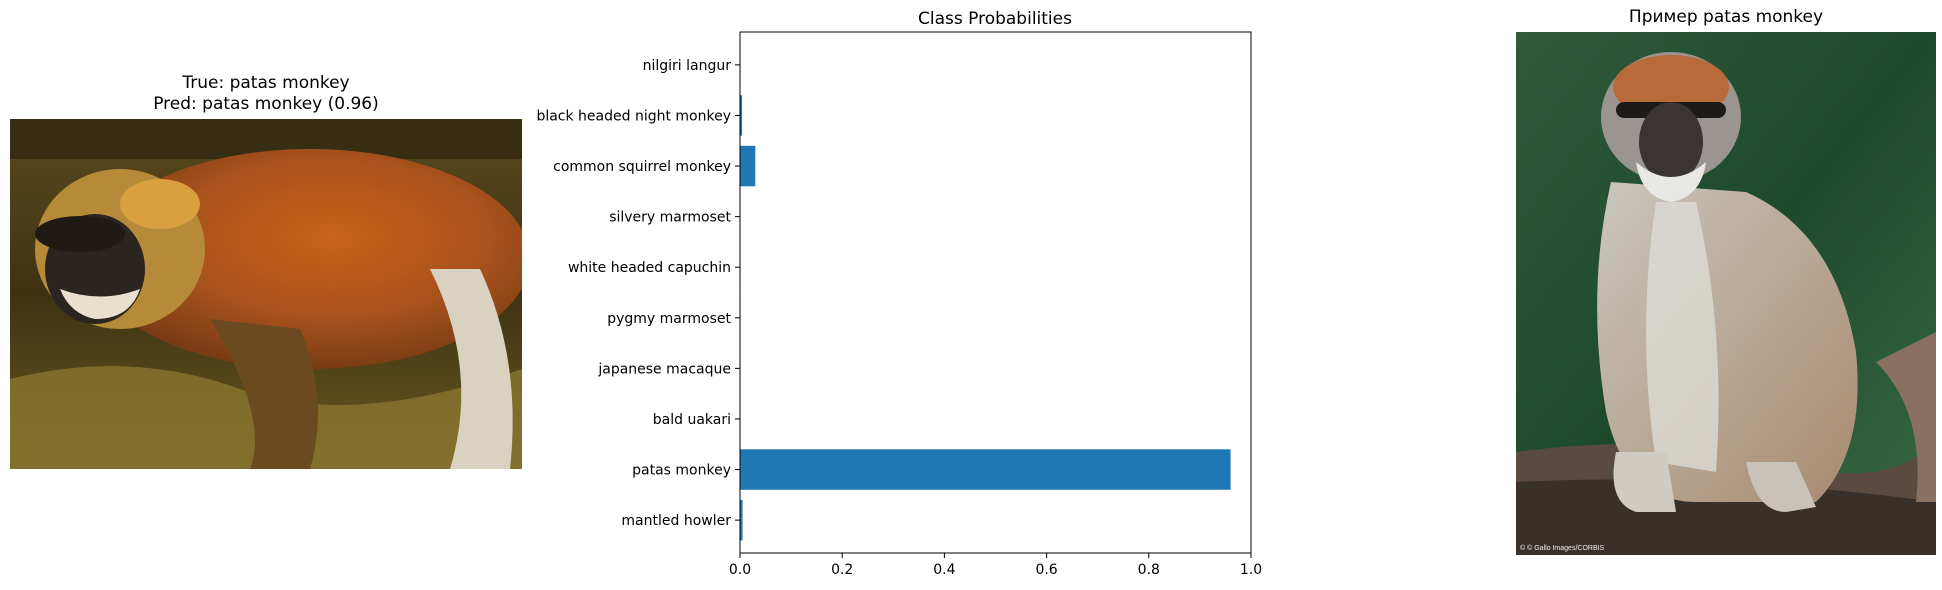 Image resolution: width=1942 pixels, height=590 pixels. I want to click on bar-patas-monkey, so click(985, 469).